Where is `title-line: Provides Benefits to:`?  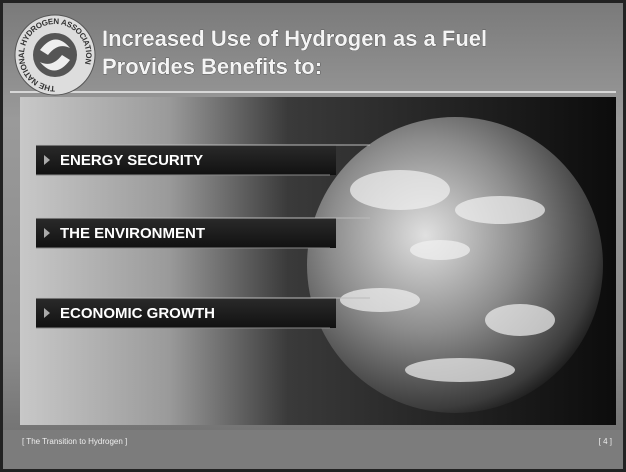
title-line: Provides Benefits to: is located at coordinates (212, 66).